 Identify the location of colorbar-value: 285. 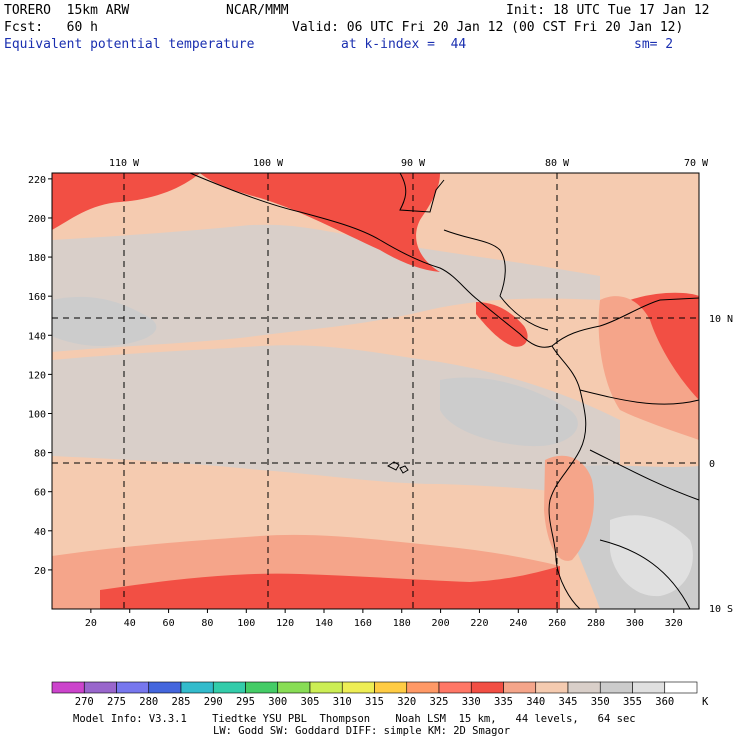
(181, 702).